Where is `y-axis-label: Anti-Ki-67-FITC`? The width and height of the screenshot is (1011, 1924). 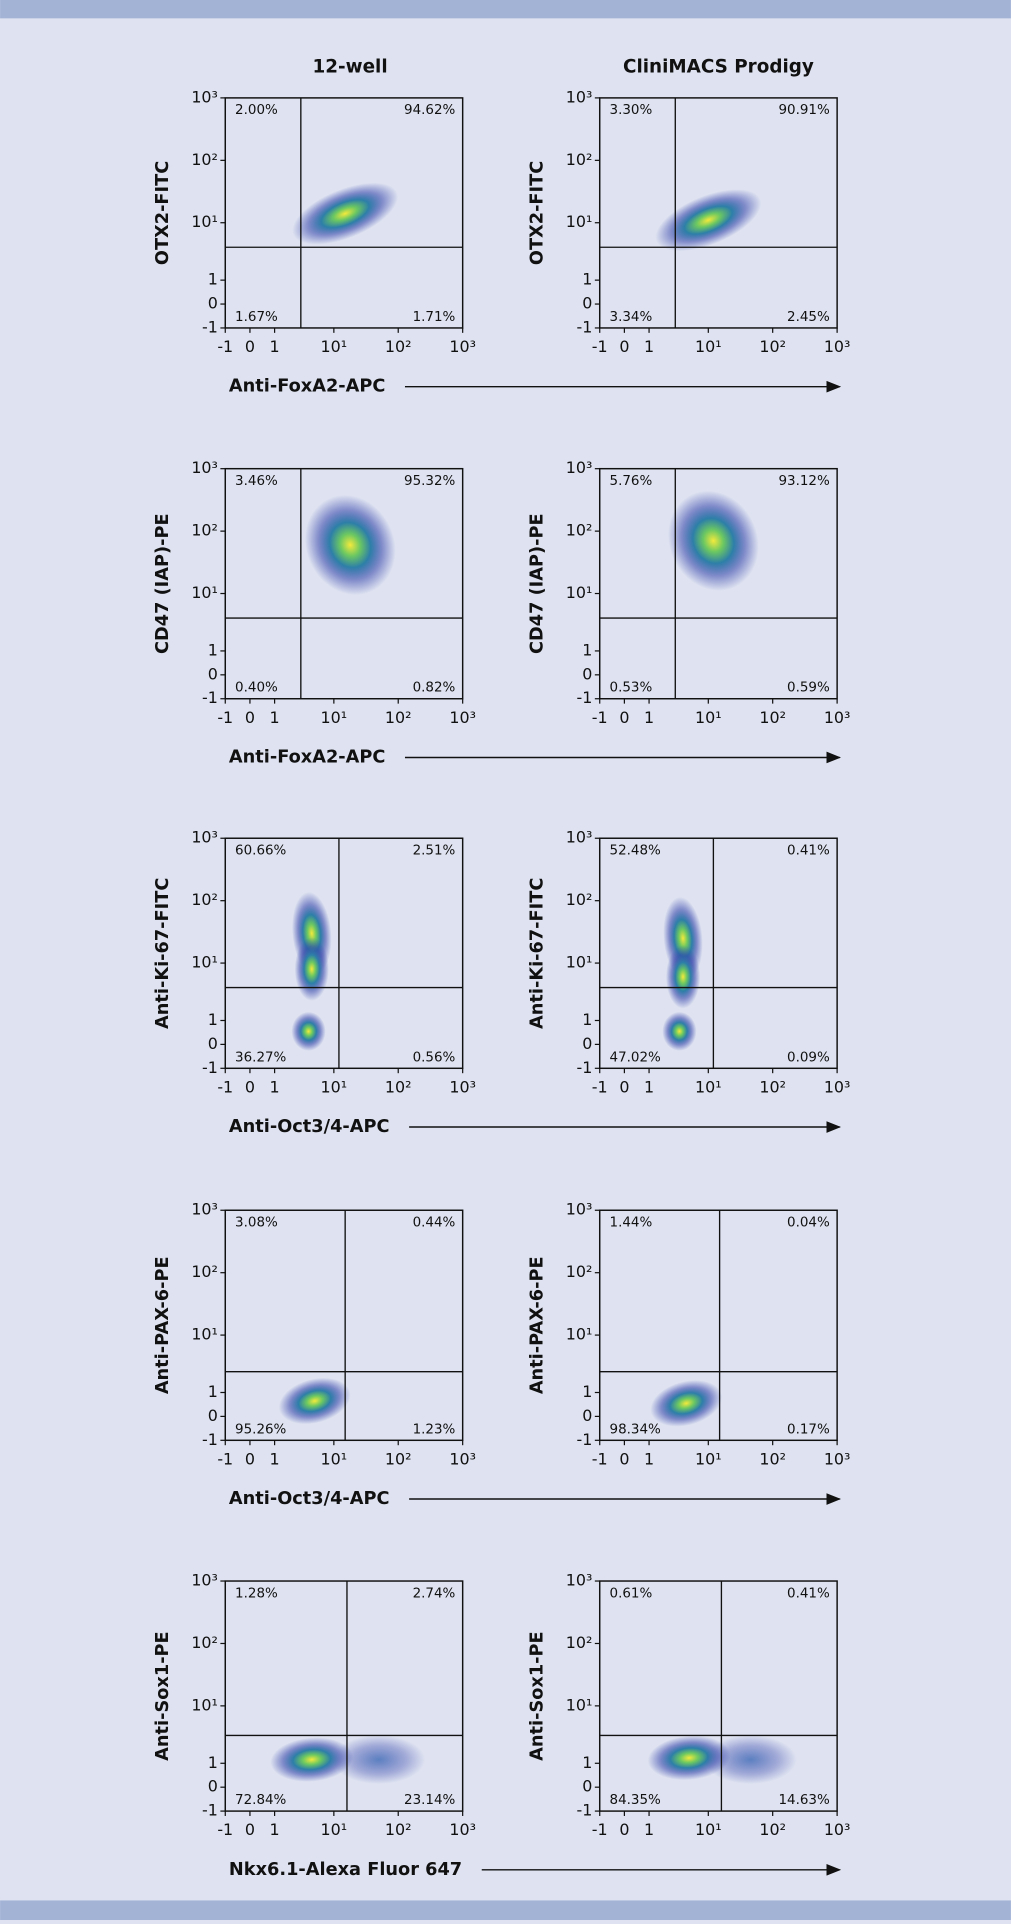
y-axis-label: Anti-Ki-67-FITC is located at coordinates (537, 953).